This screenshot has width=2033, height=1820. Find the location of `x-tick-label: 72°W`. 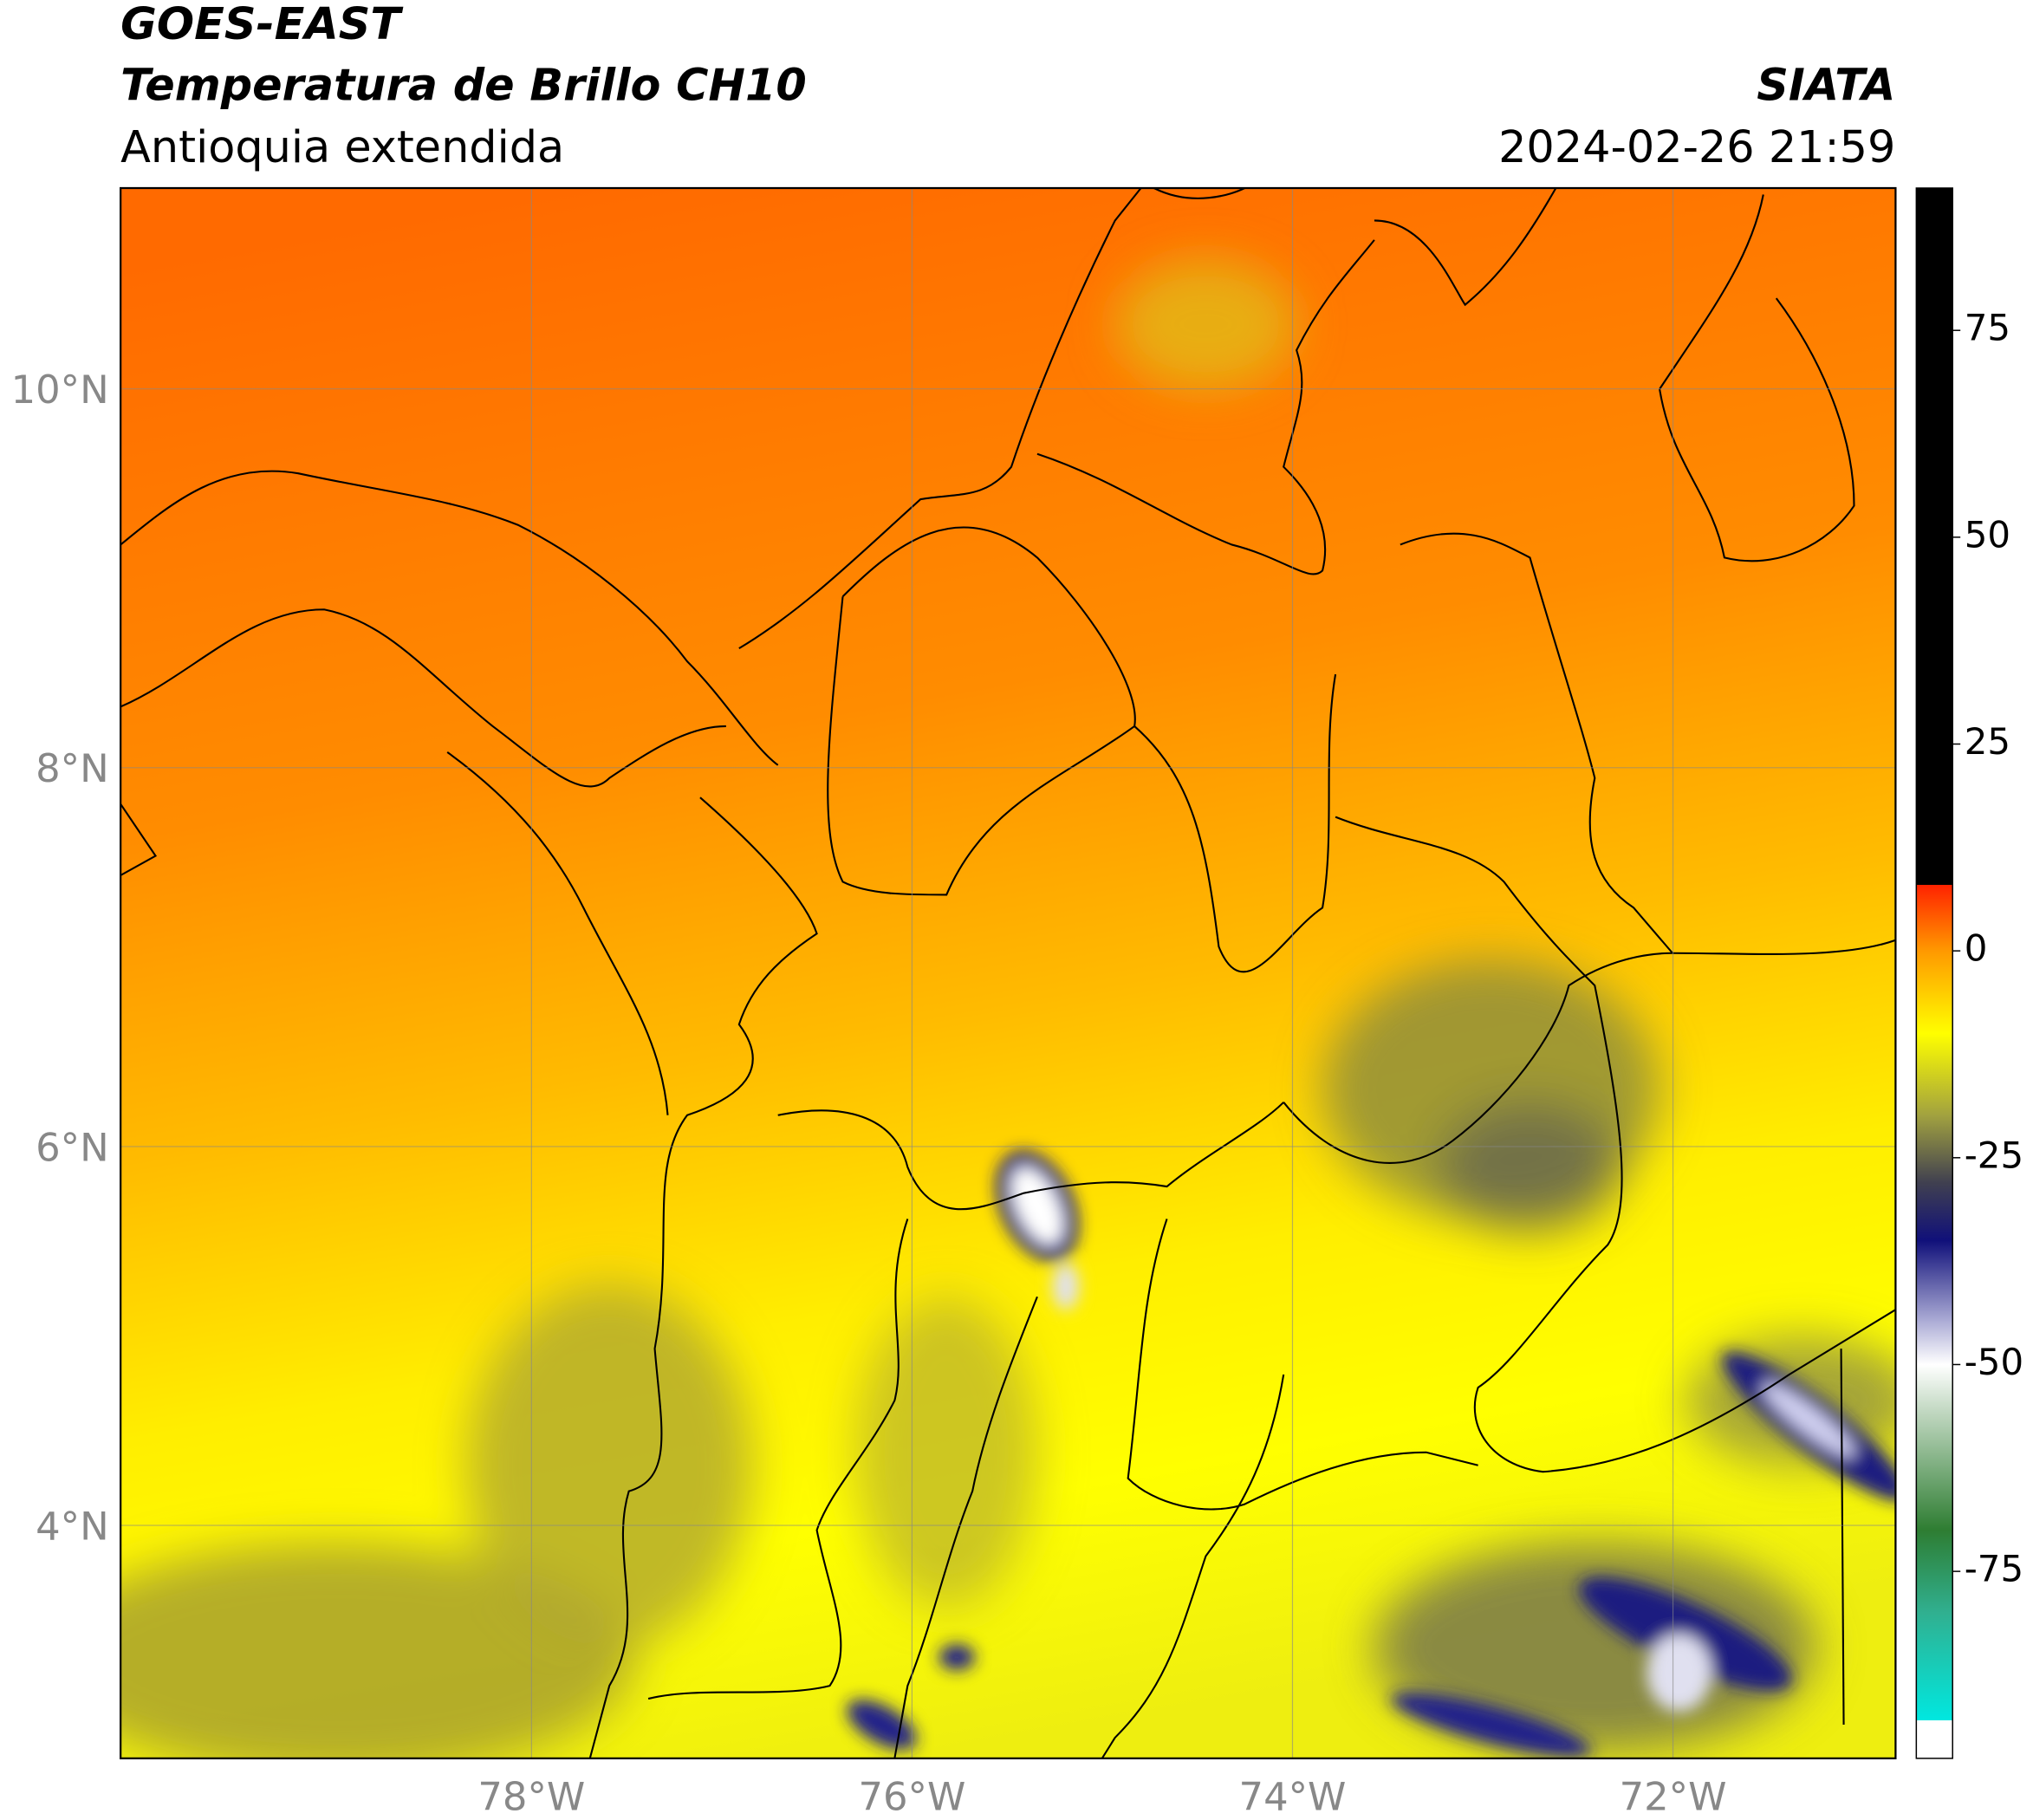

x-tick-label: 72°W is located at coordinates (1673, 1797).